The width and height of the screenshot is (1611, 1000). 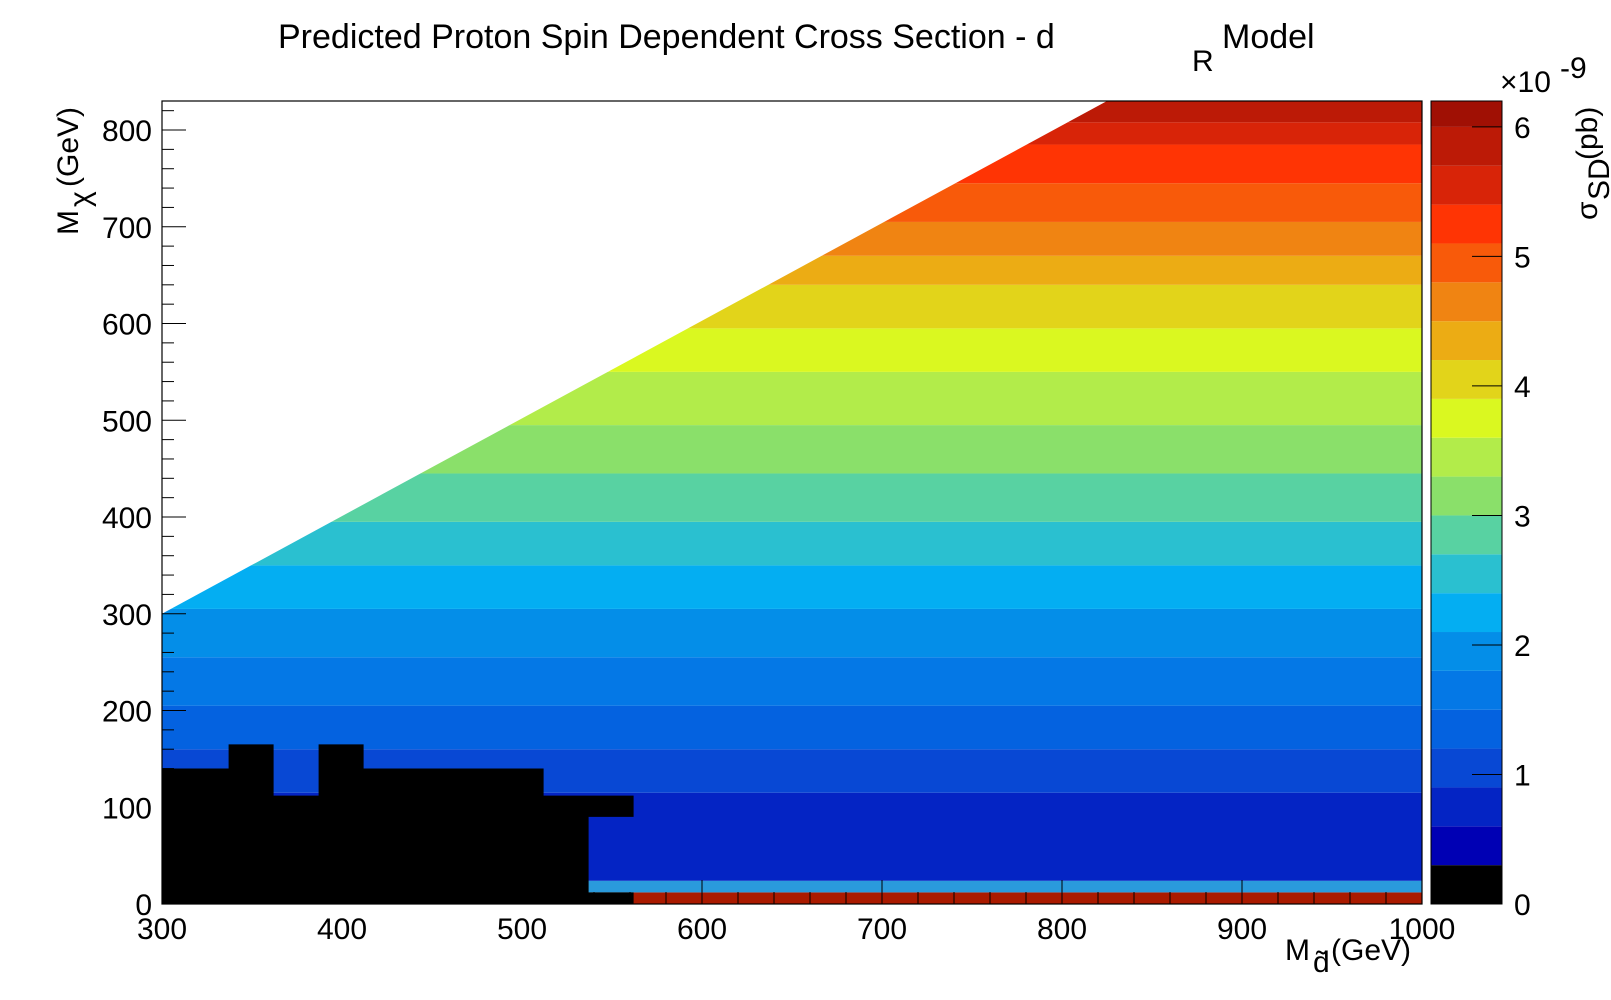 I want to click on colorbar-frame, so click(x=1466, y=502).